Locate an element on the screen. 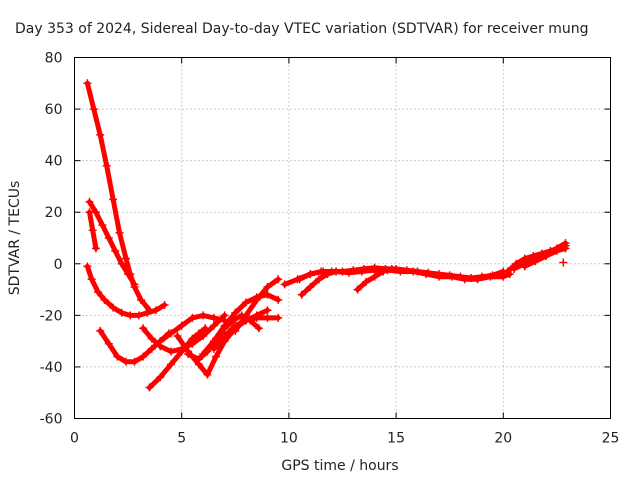 The image size is (640, 480). y-tick-label: 20 is located at coordinates (54, 213).